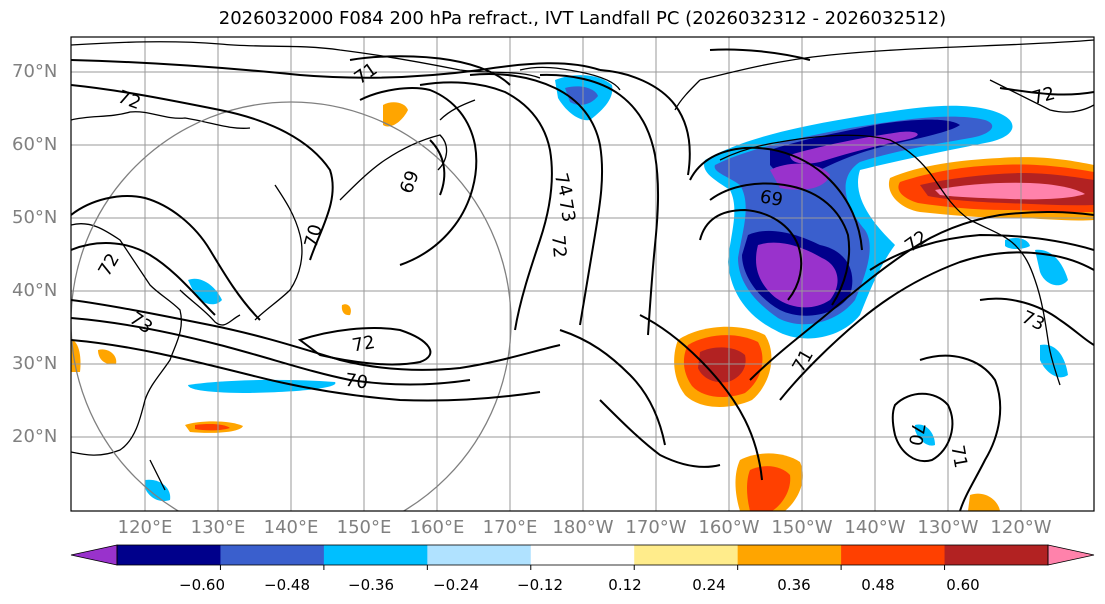 Image resolution: width=1105 pixels, height=604 pixels. What do you see at coordinates (963, 585) in the screenshot?
I see `colorbar-label: 0.60` at bounding box center [963, 585].